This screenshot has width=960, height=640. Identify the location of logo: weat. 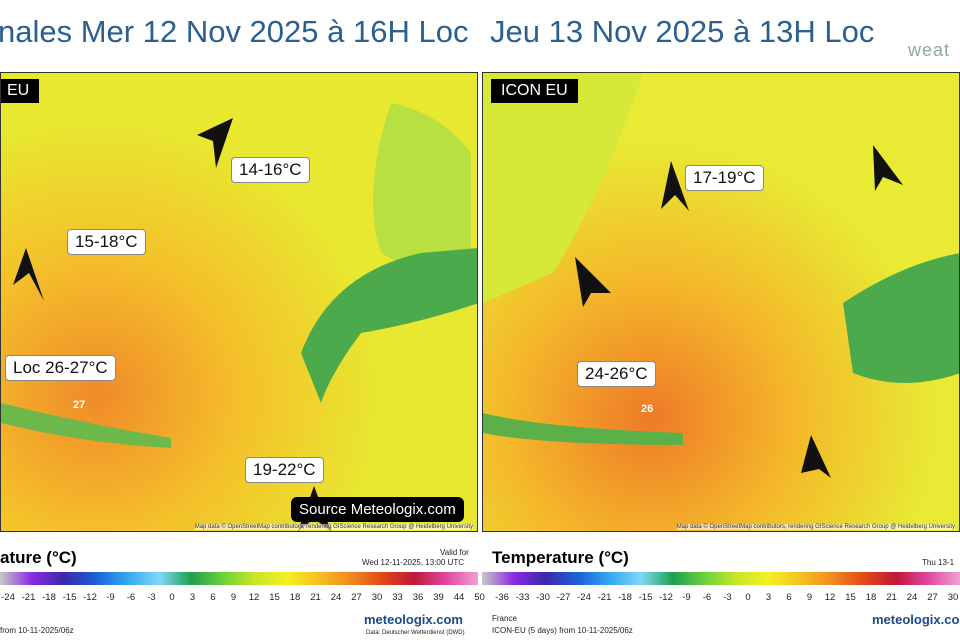
(929, 50).